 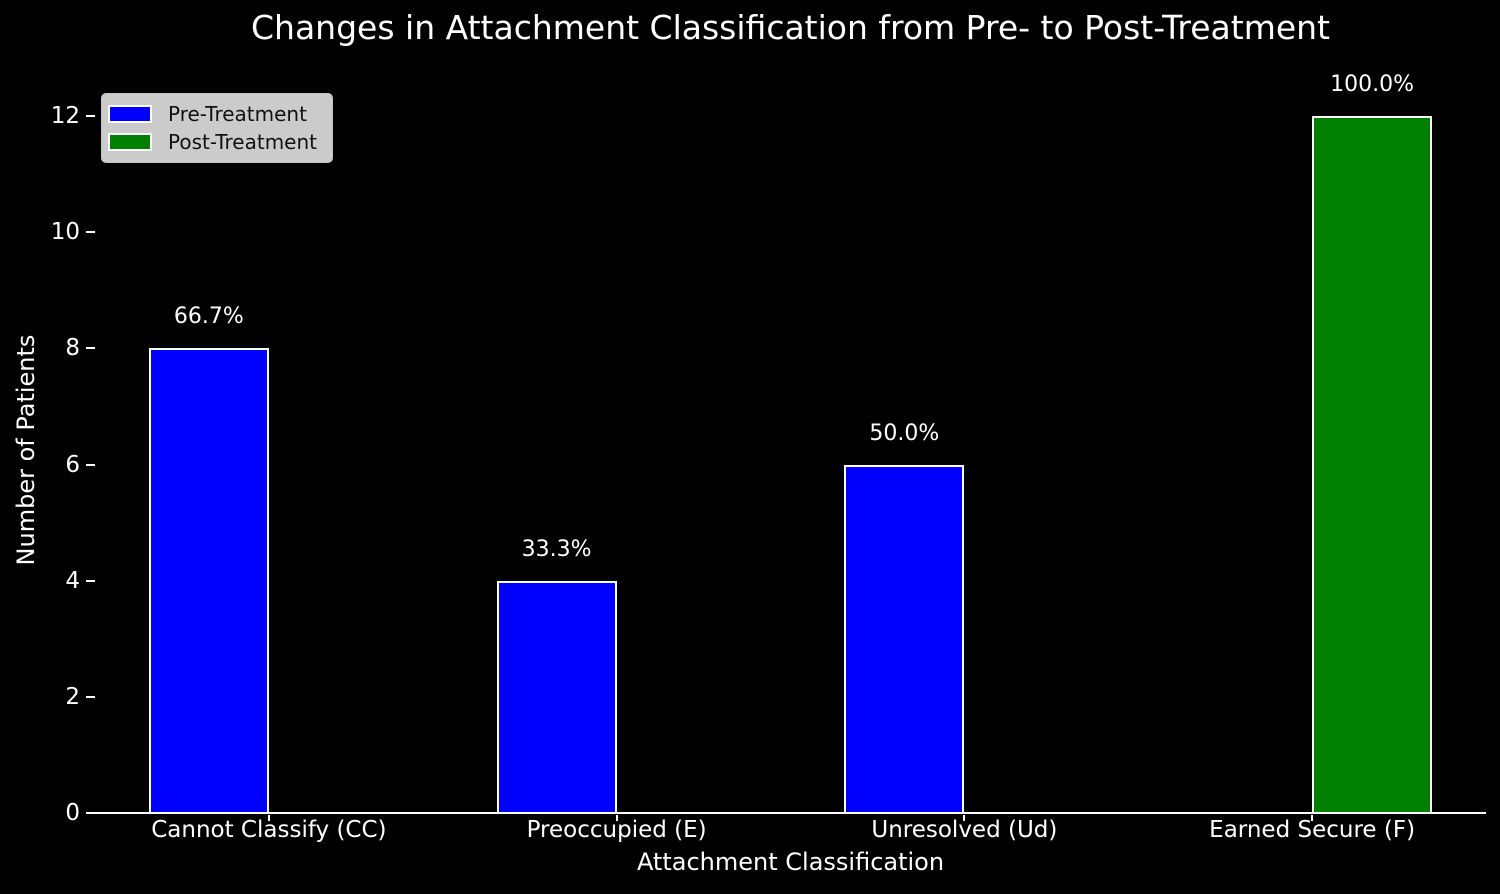 What do you see at coordinates (208, 581) in the screenshot?
I see `bar-pre-treatment-cannot-classify-cc` at bounding box center [208, 581].